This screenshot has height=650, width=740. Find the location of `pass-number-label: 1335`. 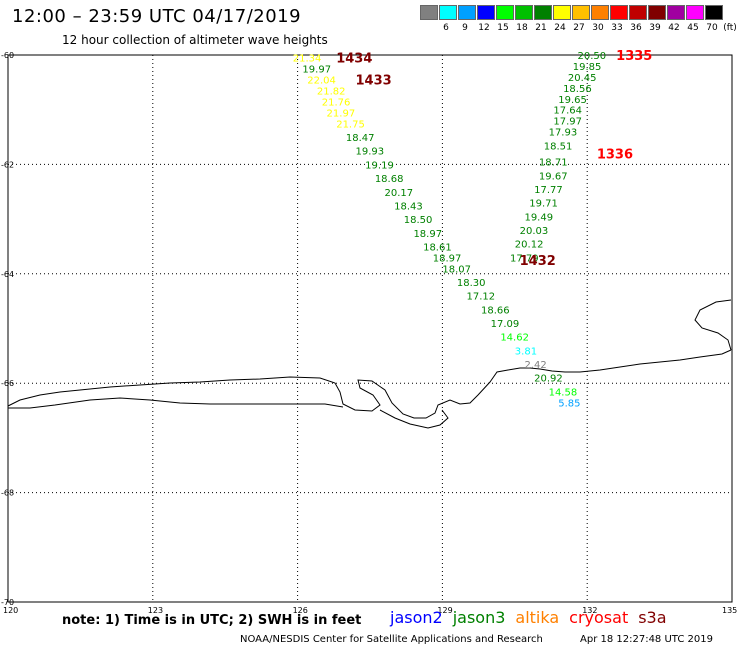

pass-number-label: 1335 is located at coordinates (634, 56).